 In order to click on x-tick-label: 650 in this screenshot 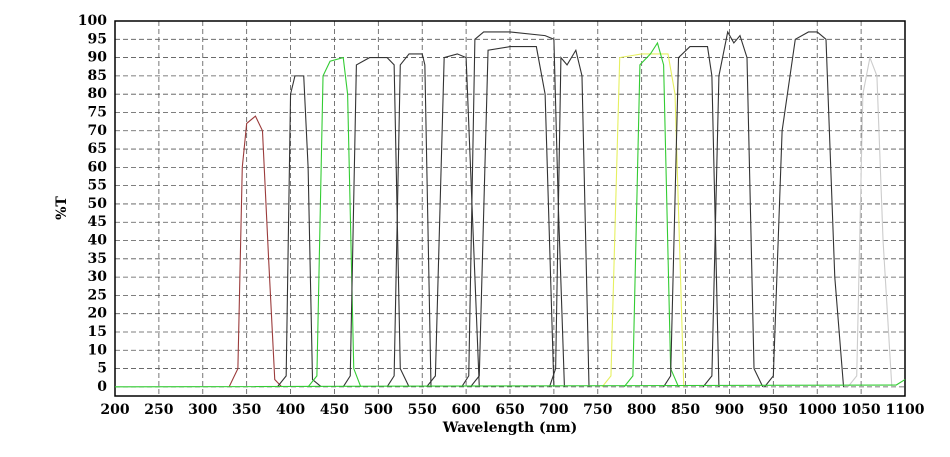, I will do `click(509, 410)`.